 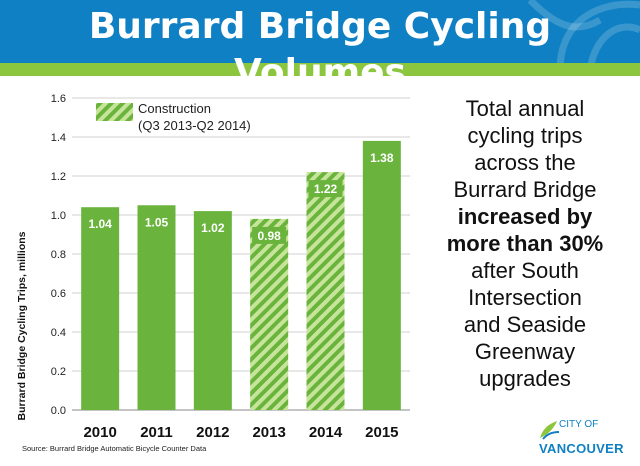 I want to click on bar-2011, so click(x=156, y=307).